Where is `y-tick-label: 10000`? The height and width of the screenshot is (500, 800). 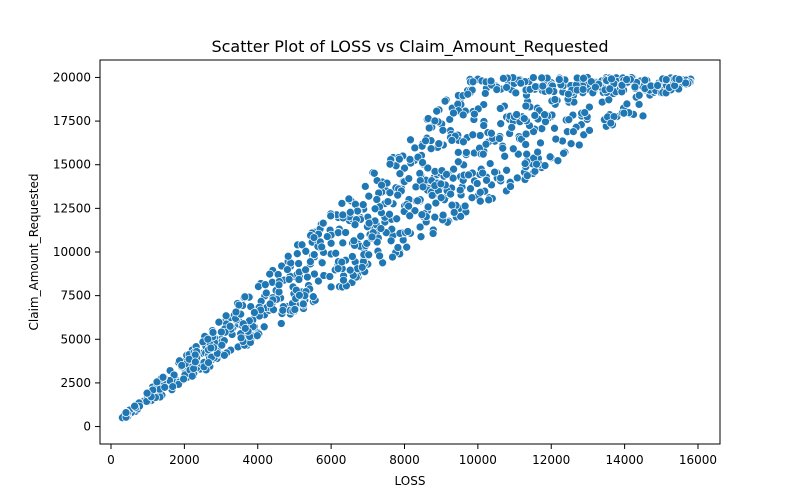 y-tick-label: 10000 is located at coordinates (72, 252).